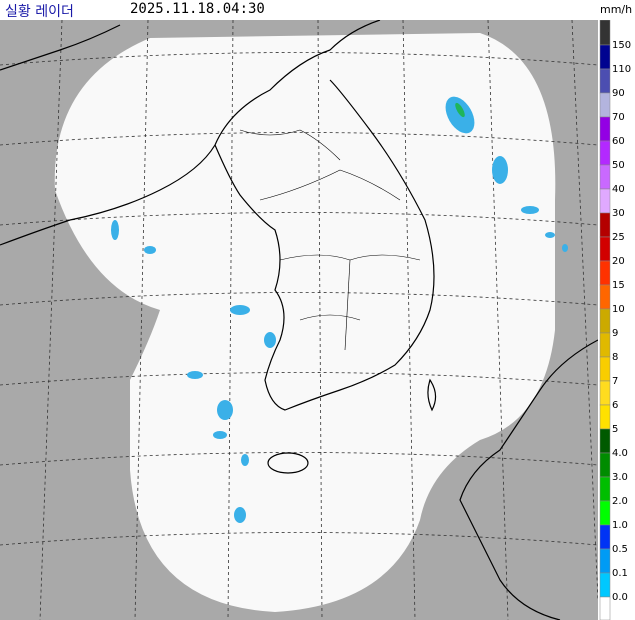 The image size is (635, 620). I want to click on legend-label: 90, so click(618, 93).